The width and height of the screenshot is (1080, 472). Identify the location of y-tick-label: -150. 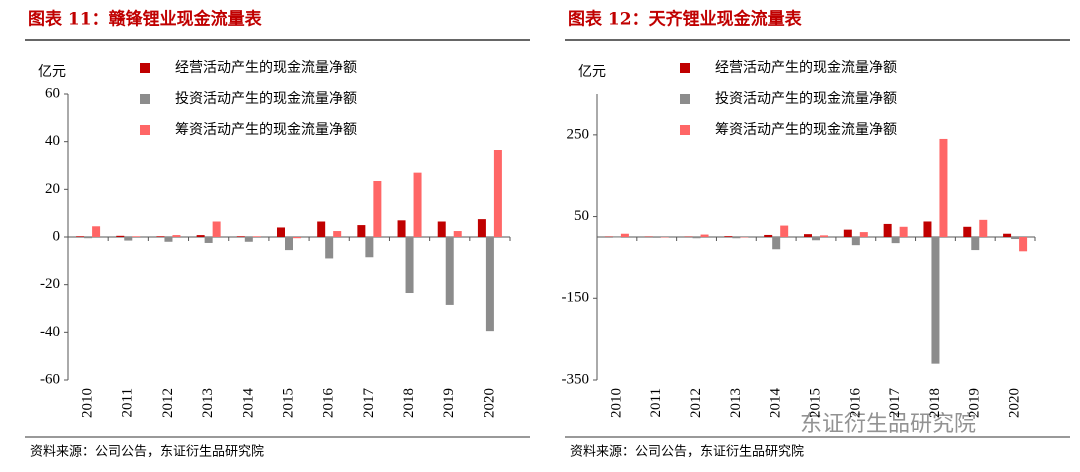
(576, 298).